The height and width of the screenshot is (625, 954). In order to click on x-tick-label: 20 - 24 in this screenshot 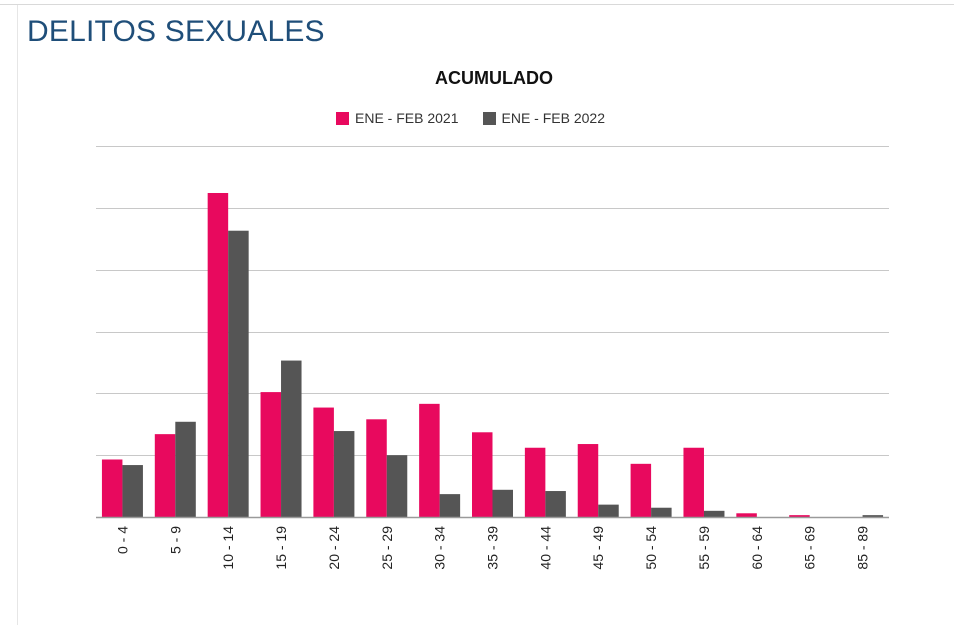, I will do `click(334, 548)`.